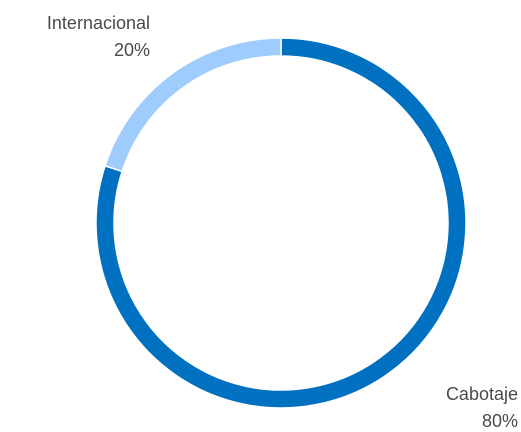 The height and width of the screenshot is (432, 521). What do you see at coordinates (98, 36) in the screenshot?
I see `label-internacional: Internacional 20%` at bounding box center [98, 36].